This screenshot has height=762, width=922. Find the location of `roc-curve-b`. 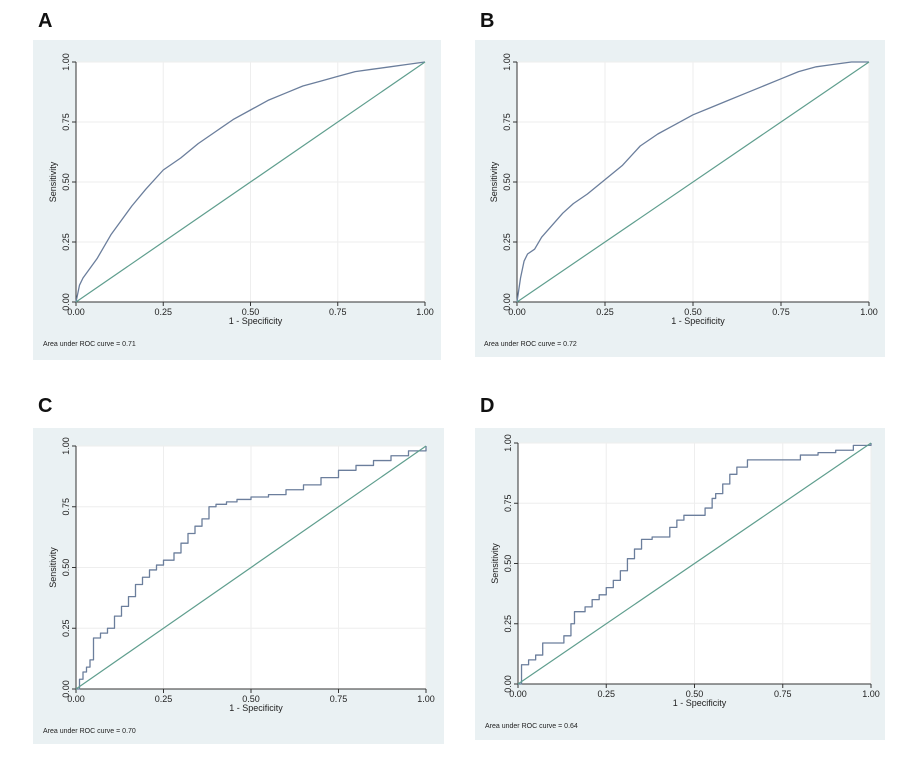

roc-curve-b is located at coordinates (692, 182).